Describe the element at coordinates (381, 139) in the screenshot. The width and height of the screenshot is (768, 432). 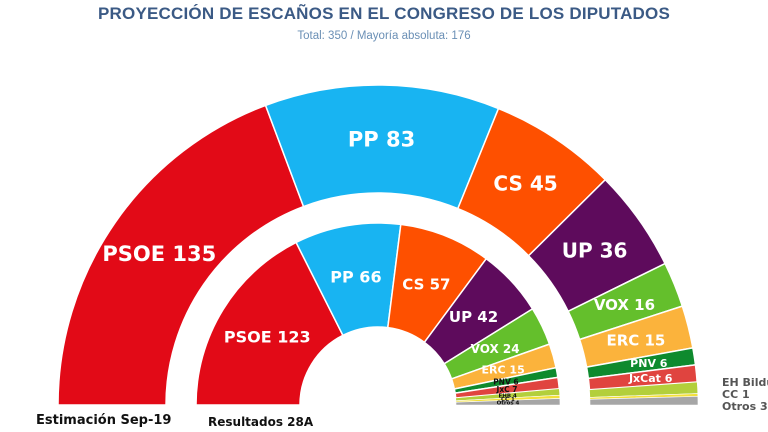
I see `label-estimacion-pp: PP 83` at that location.